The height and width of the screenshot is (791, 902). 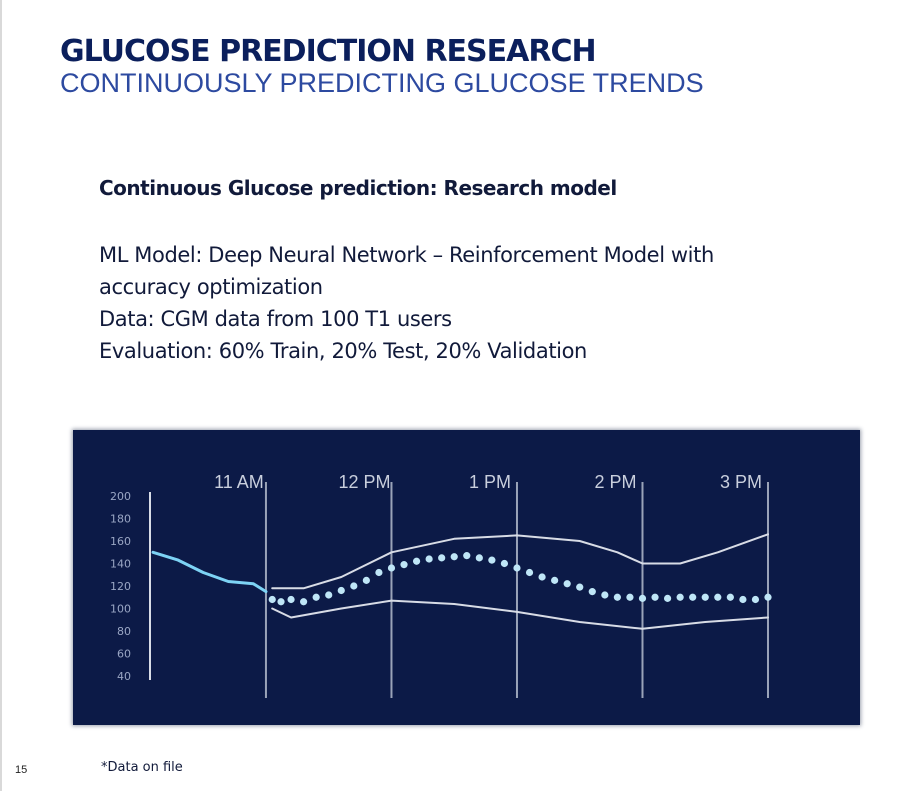 I want to click on y-tick-label: 40, so click(x=124, y=676).